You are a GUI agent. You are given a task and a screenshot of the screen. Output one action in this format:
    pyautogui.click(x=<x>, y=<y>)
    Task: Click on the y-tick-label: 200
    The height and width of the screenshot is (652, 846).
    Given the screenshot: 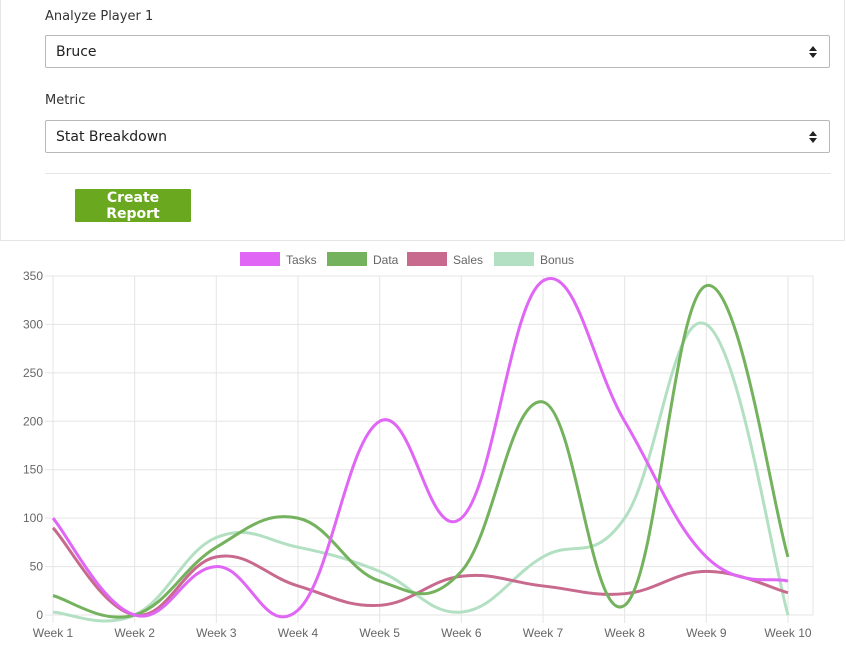 What is the action you would take?
    pyautogui.click(x=33, y=421)
    